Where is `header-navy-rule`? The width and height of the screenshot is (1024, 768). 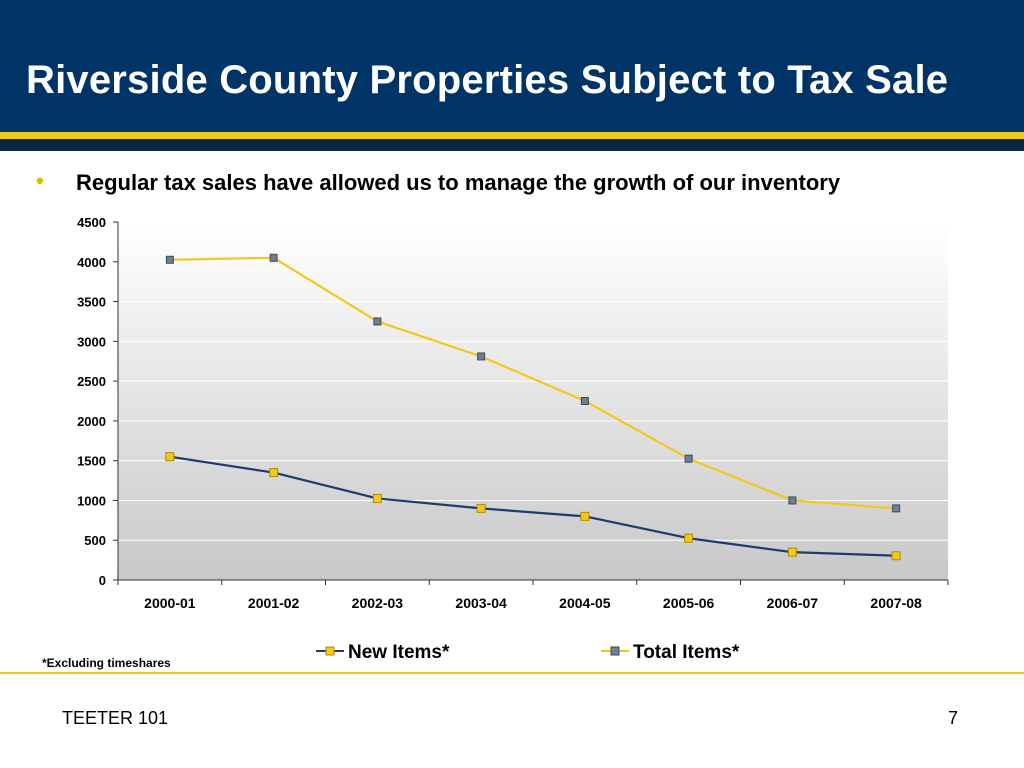
header-navy-rule is located at coordinates (512, 145).